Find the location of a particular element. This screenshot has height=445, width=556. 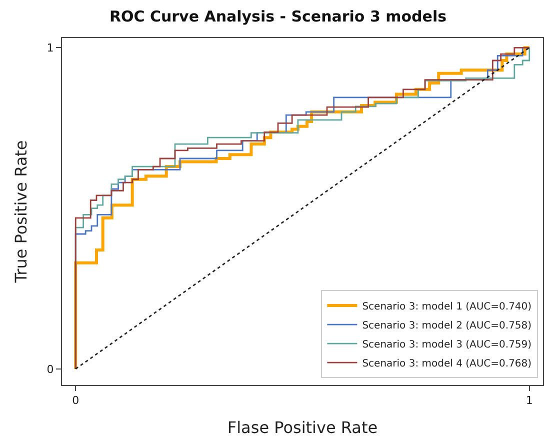

x-axis-title: Flase Positive Rate is located at coordinates (302, 427).